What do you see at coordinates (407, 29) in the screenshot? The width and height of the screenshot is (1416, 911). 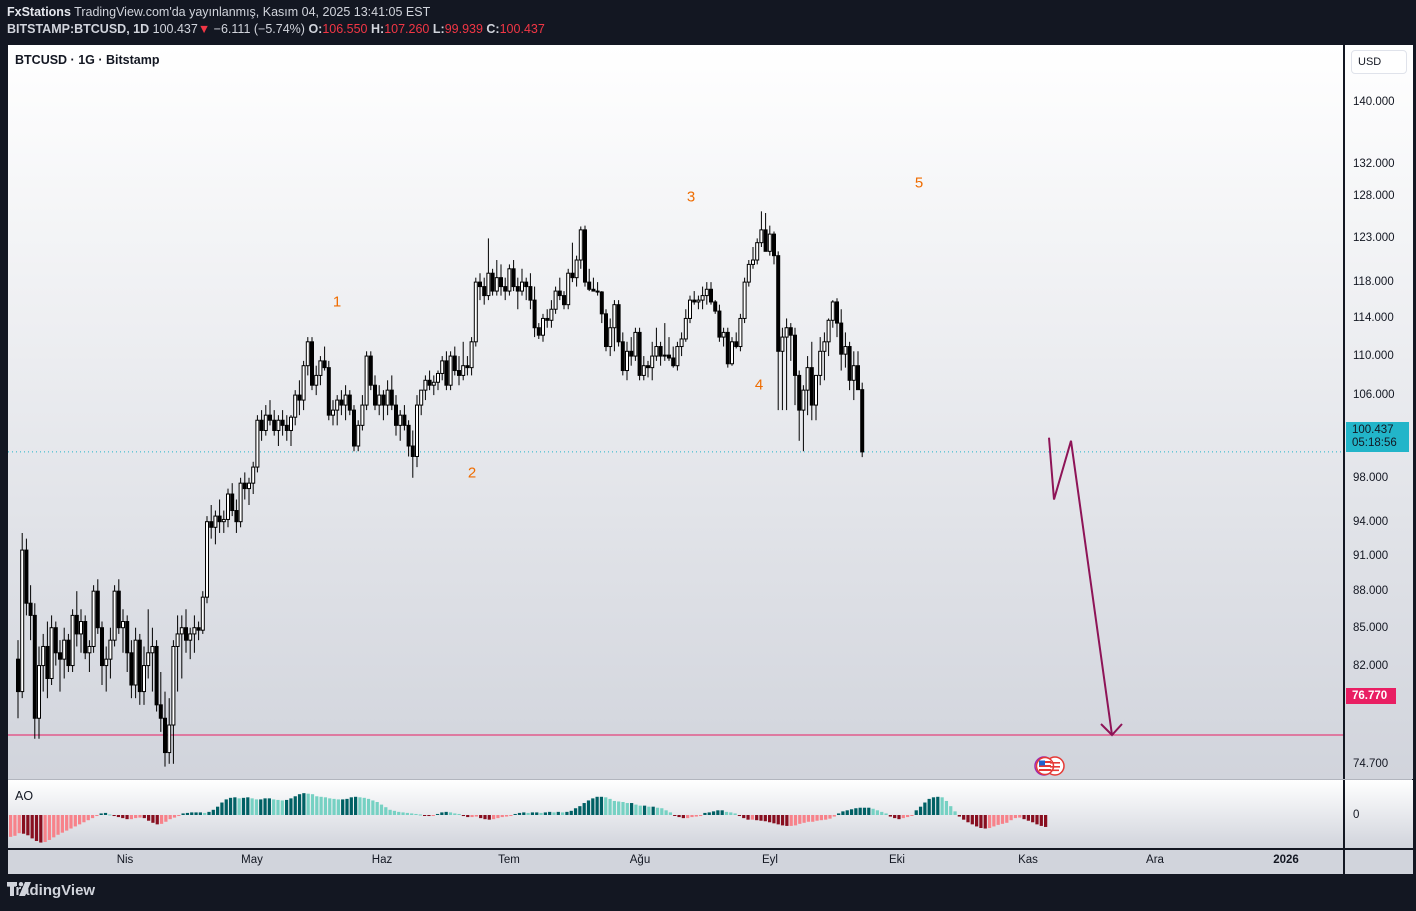 I see `high-value: 107.260` at bounding box center [407, 29].